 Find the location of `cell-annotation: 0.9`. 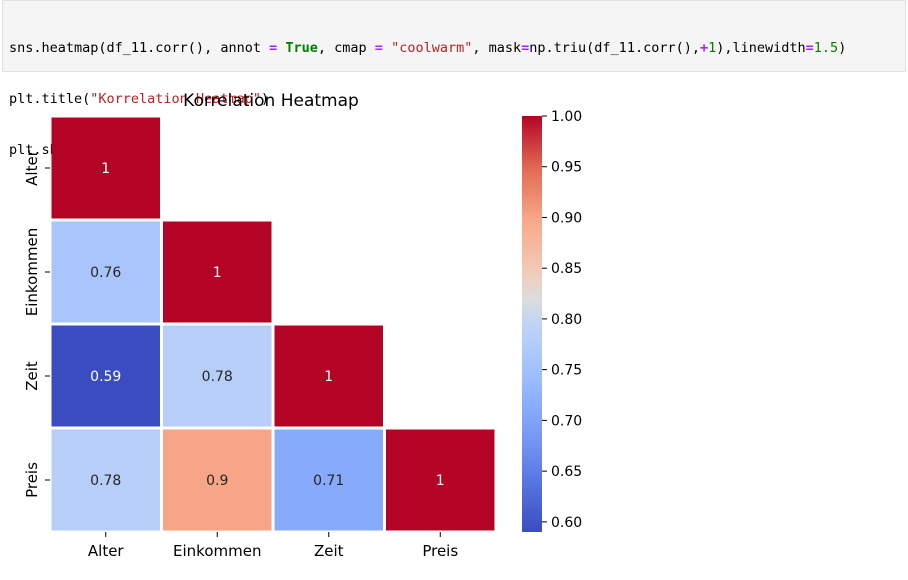

cell-annotation: 0.9 is located at coordinates (217, 481).